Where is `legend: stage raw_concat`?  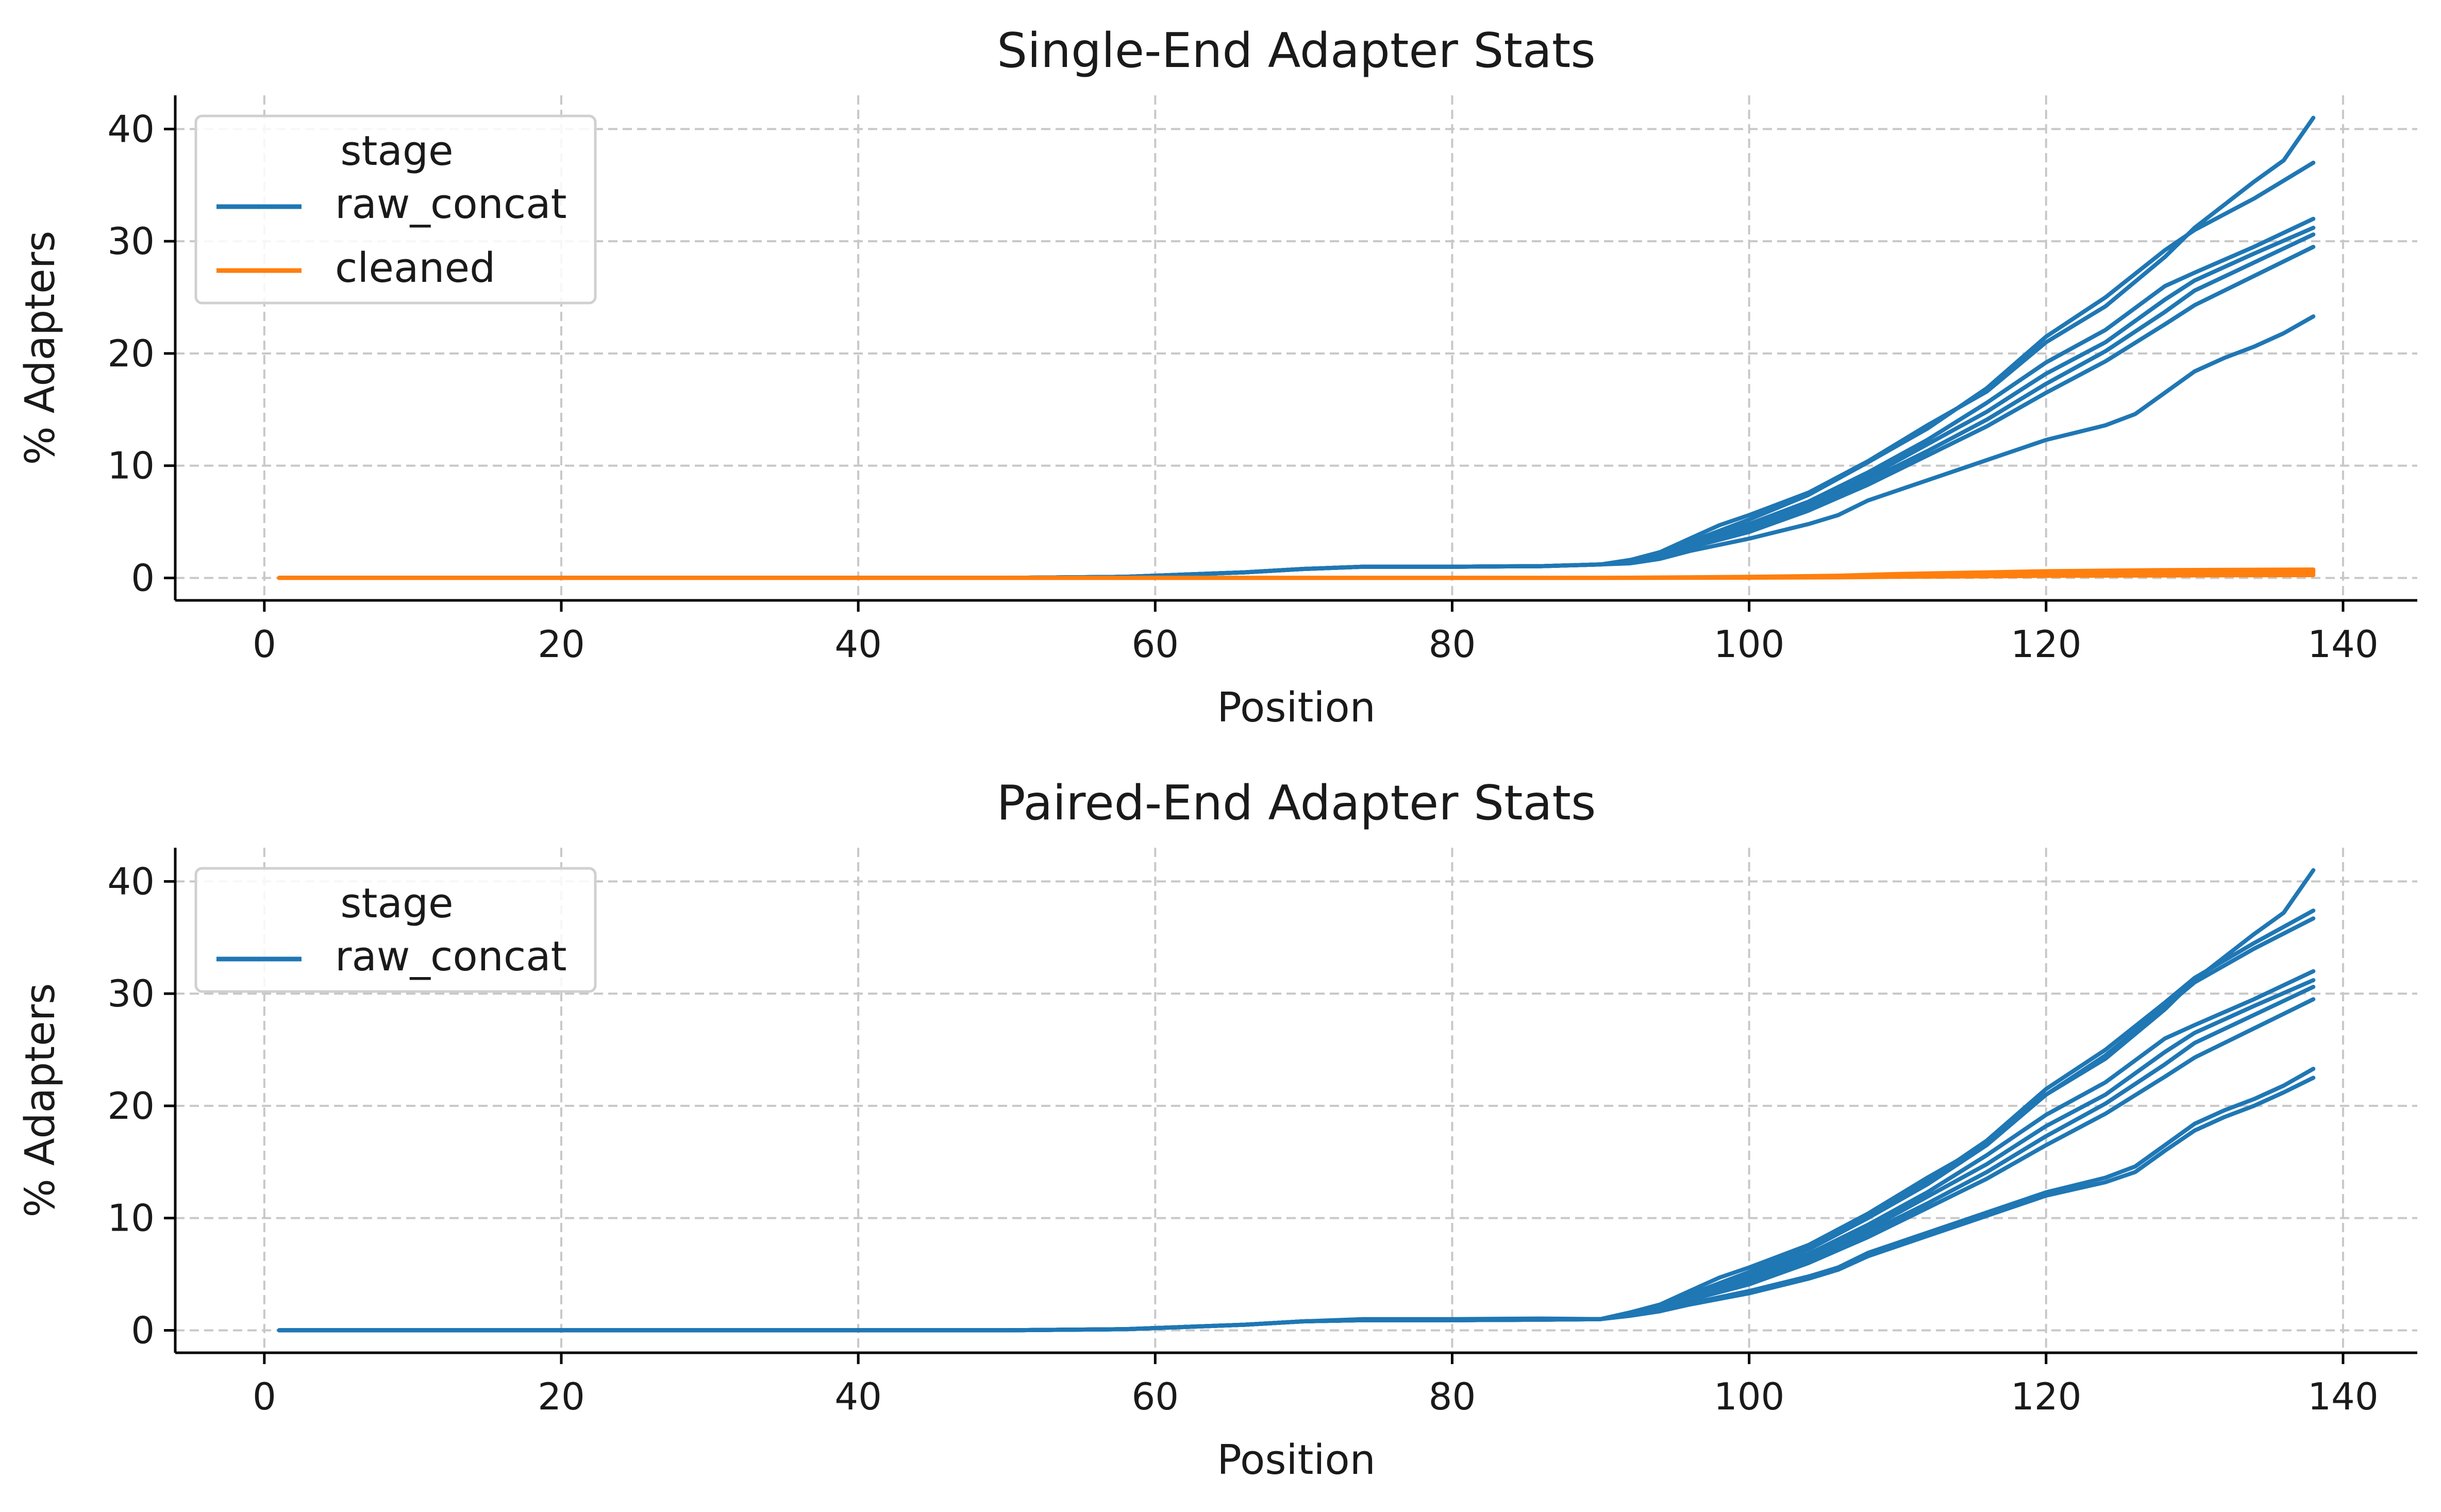 legend: stage raw_concat is located at coordinates (395, 930).